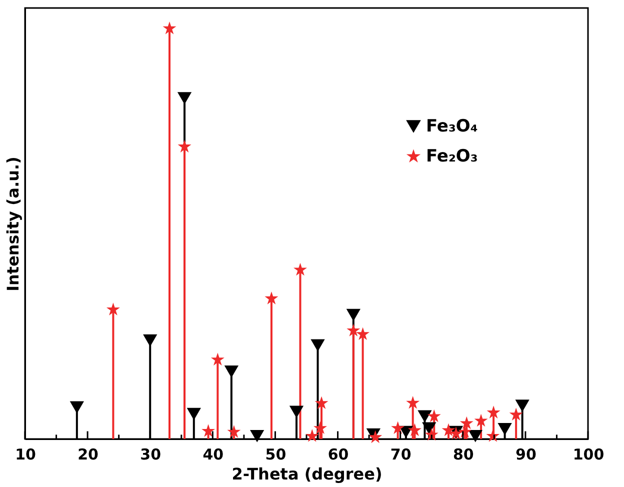  What do you see at coordinates (88, 455) in the screenshot?
I see `x-tick-label: 20` at bounding box center [88, 455].